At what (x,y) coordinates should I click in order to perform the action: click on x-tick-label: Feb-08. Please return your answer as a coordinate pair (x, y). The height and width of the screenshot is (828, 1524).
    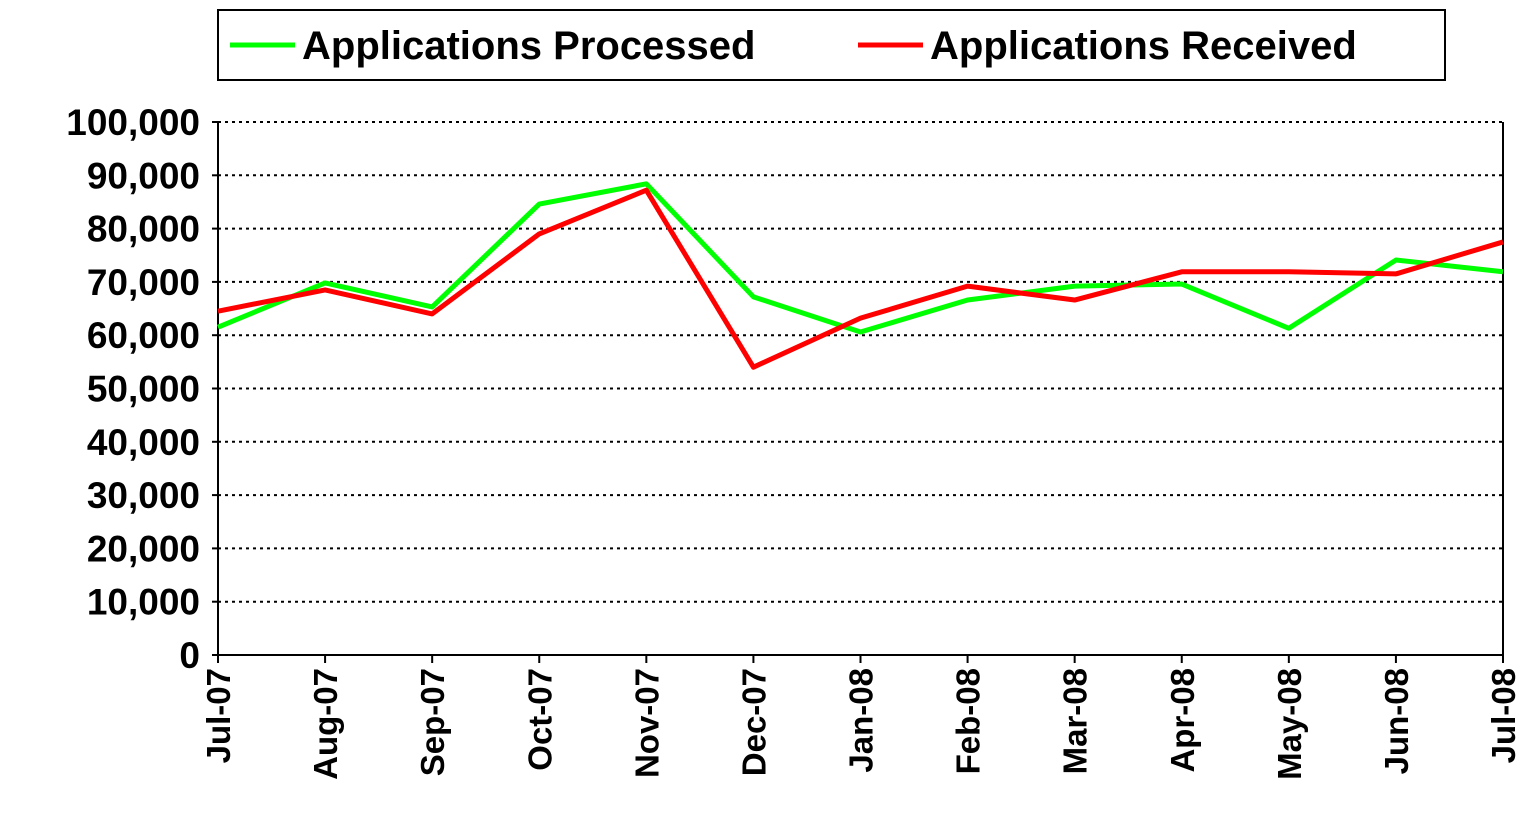
    Looking at the image, I should click on (968, 721).